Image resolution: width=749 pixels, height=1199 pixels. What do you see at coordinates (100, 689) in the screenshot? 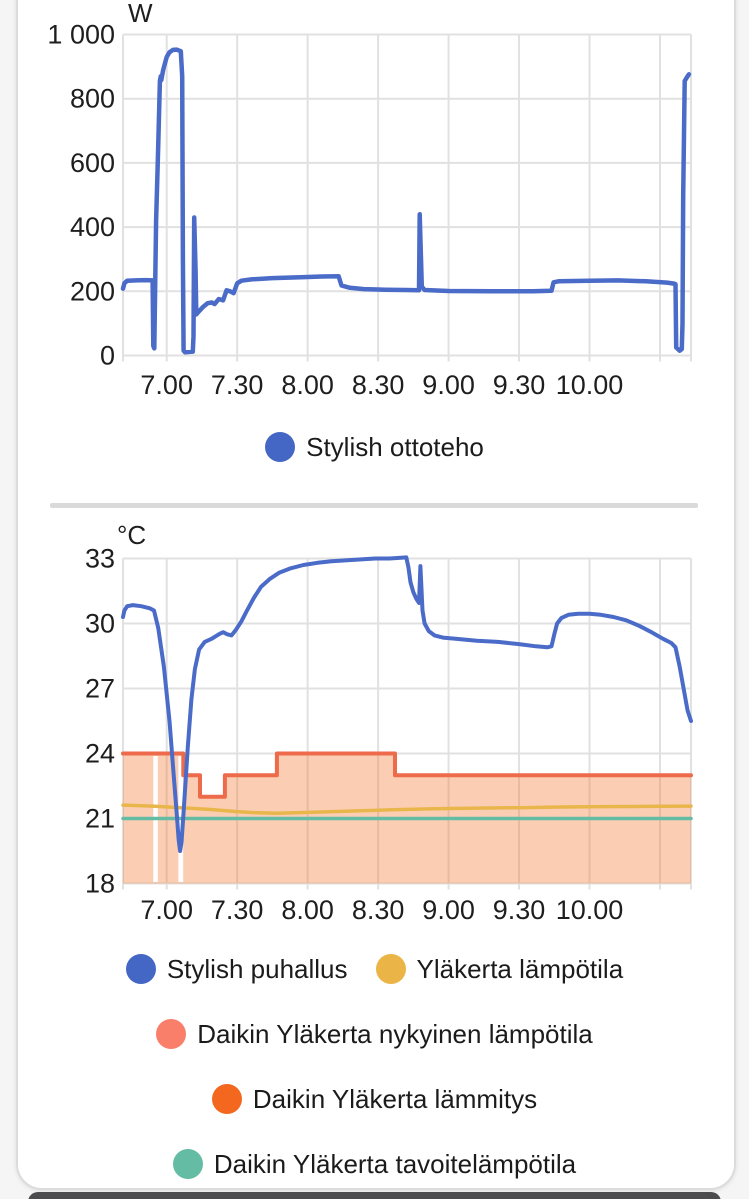
I see `y-tick-label: 27` at bounding box center [100, 689].